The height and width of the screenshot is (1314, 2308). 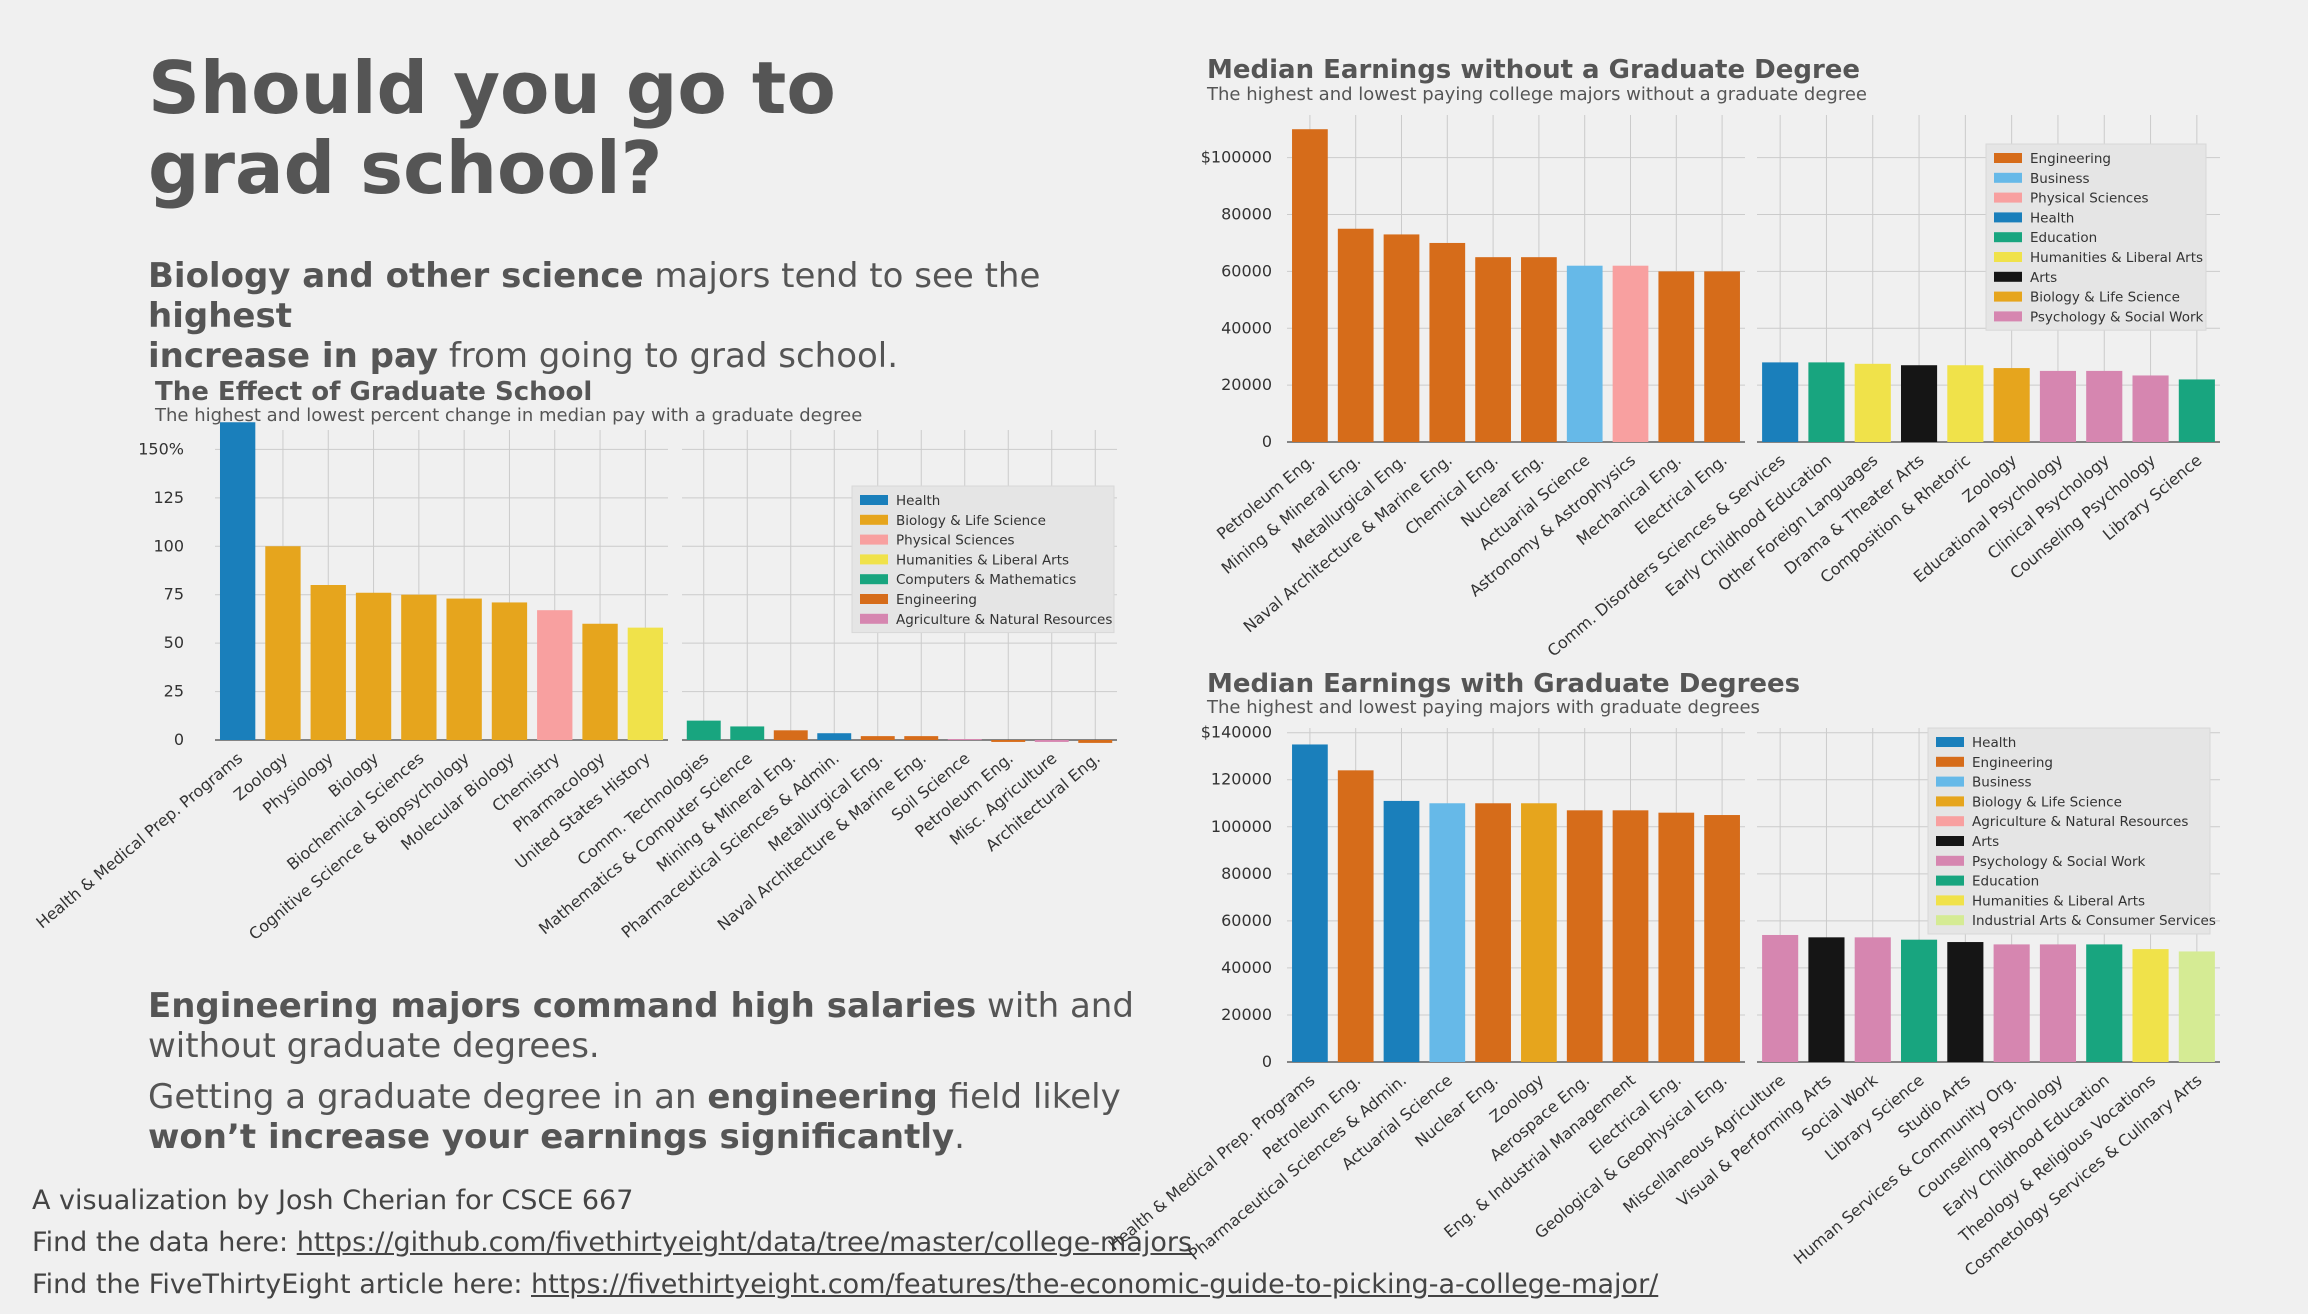 I want to click on grad-ytick-label: 80000, so click(x=1246, y=873).